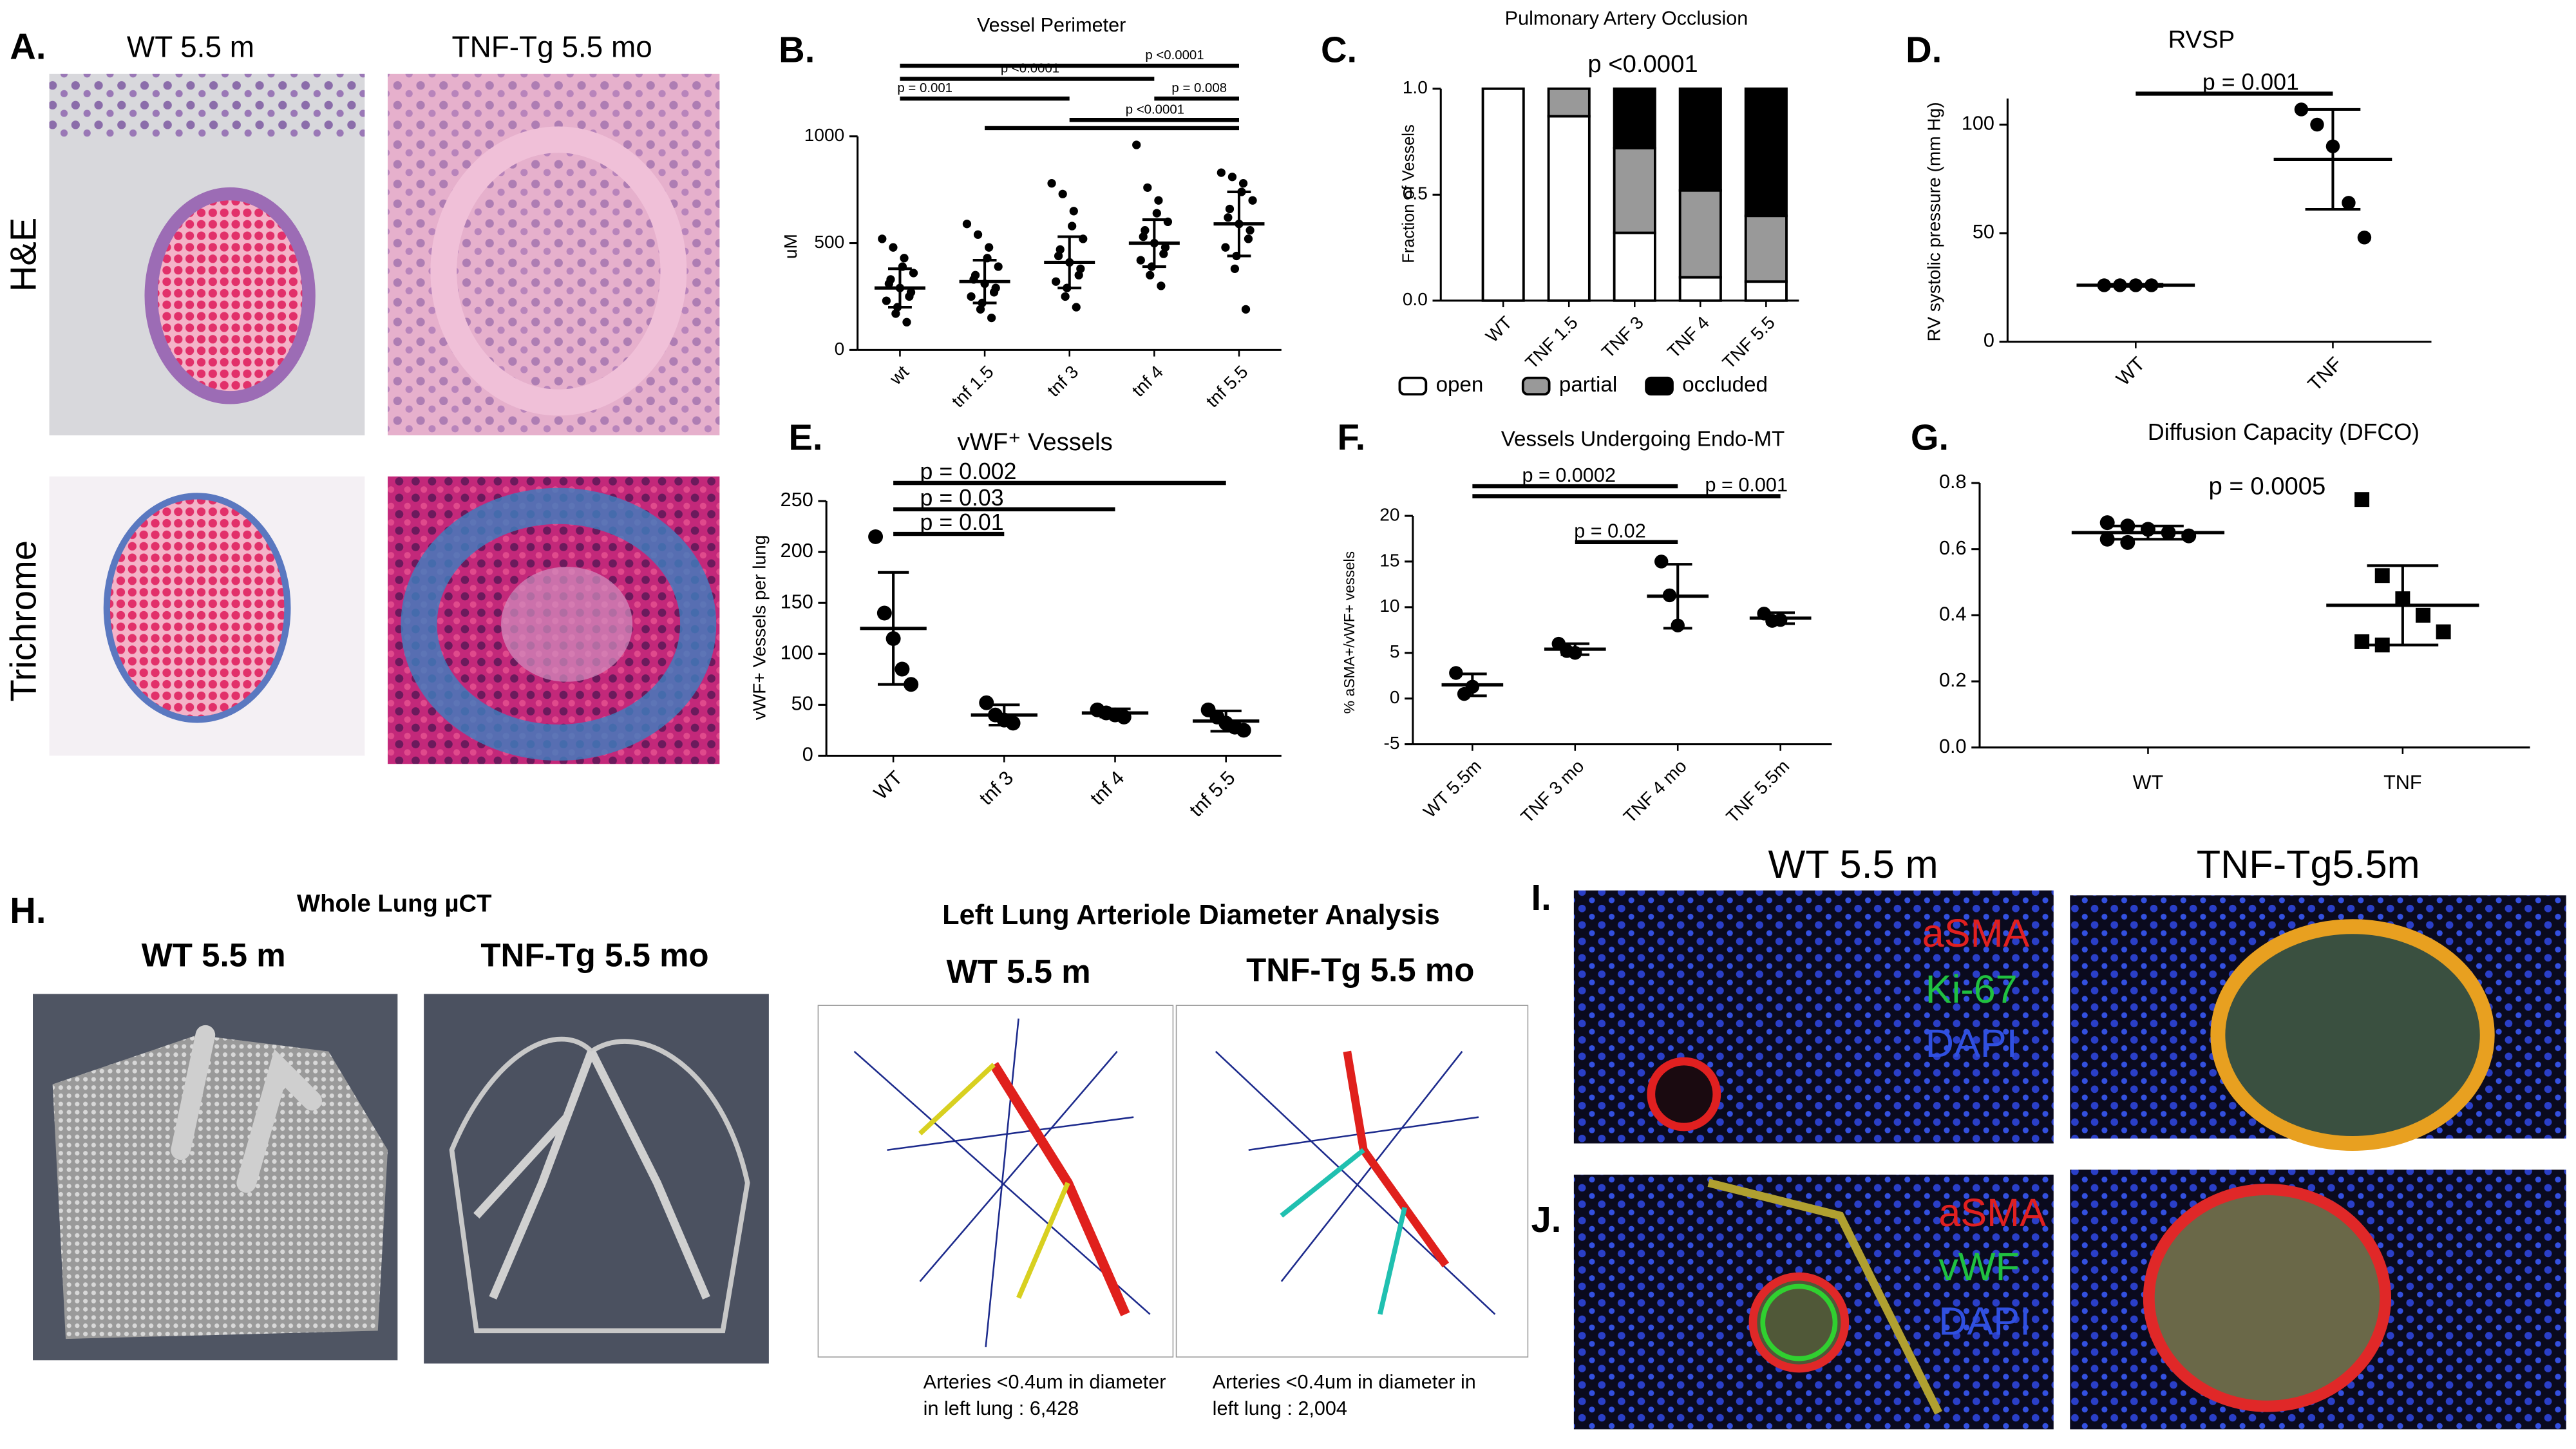 The height and width of the screenshot is (1449, 2576). What do you see at coordinates (1934, 222) in the screenshot?
I see `y-axis-label: RV systolic pressure (mm Hg)` at bounding box center [1934, 222].